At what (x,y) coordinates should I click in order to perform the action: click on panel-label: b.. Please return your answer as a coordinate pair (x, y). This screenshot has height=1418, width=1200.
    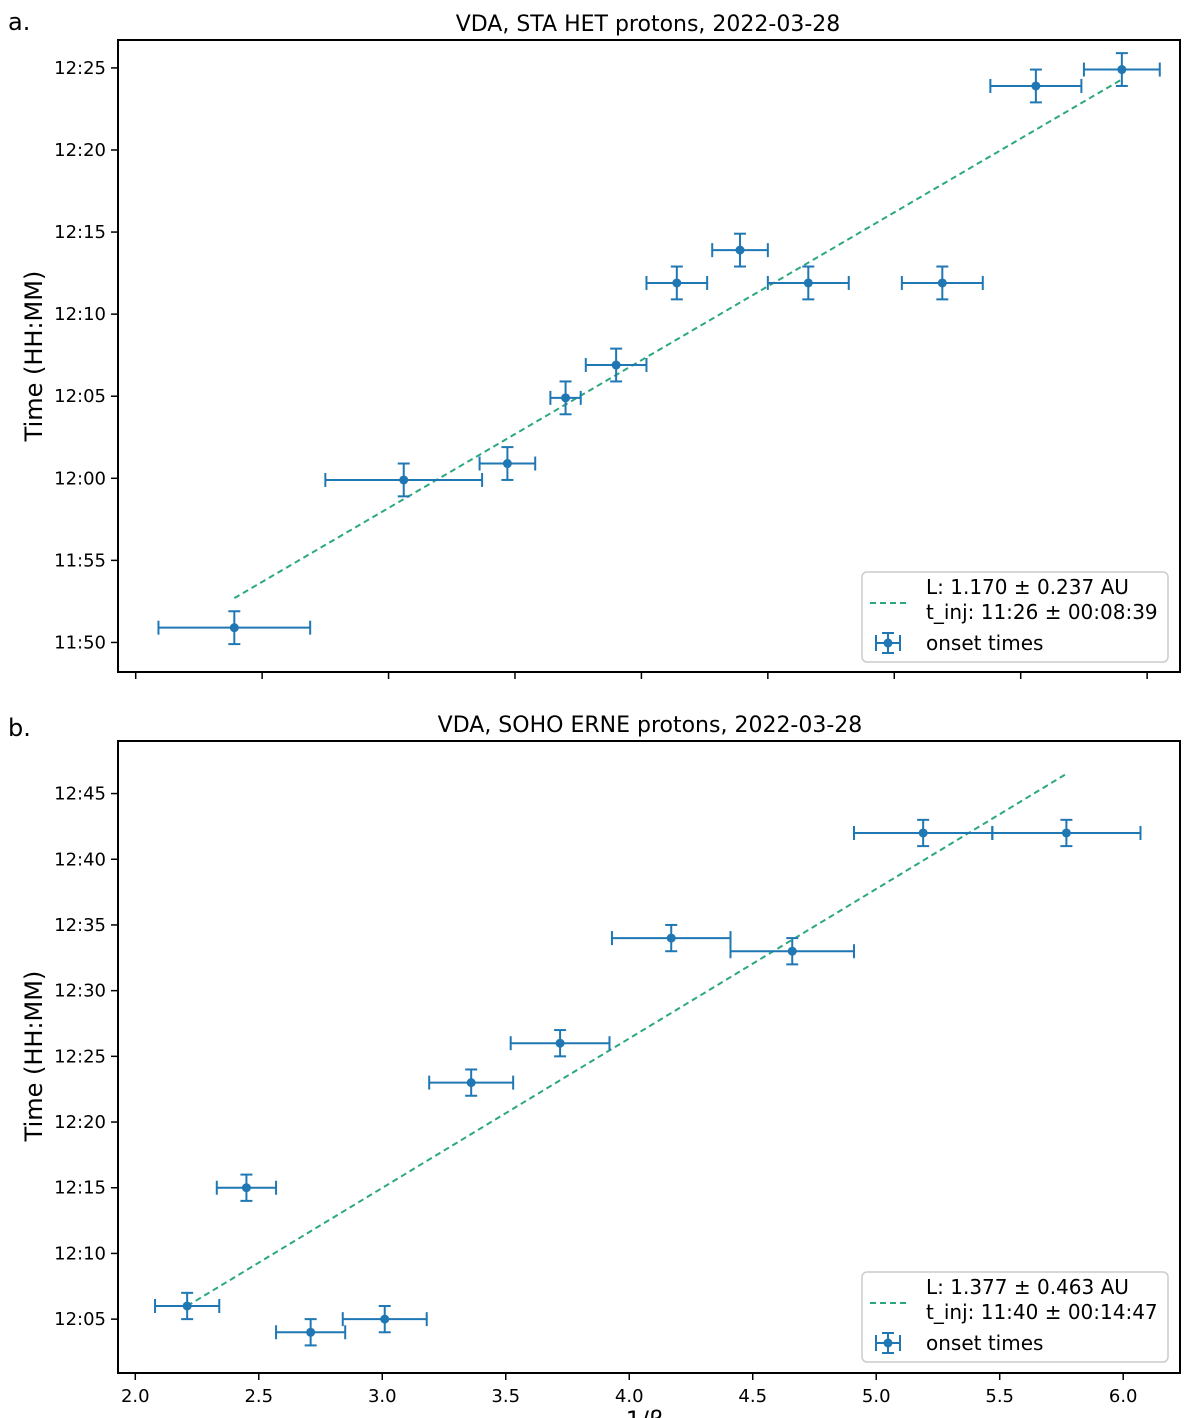
    Looking at the image, I should click on (19, 728).